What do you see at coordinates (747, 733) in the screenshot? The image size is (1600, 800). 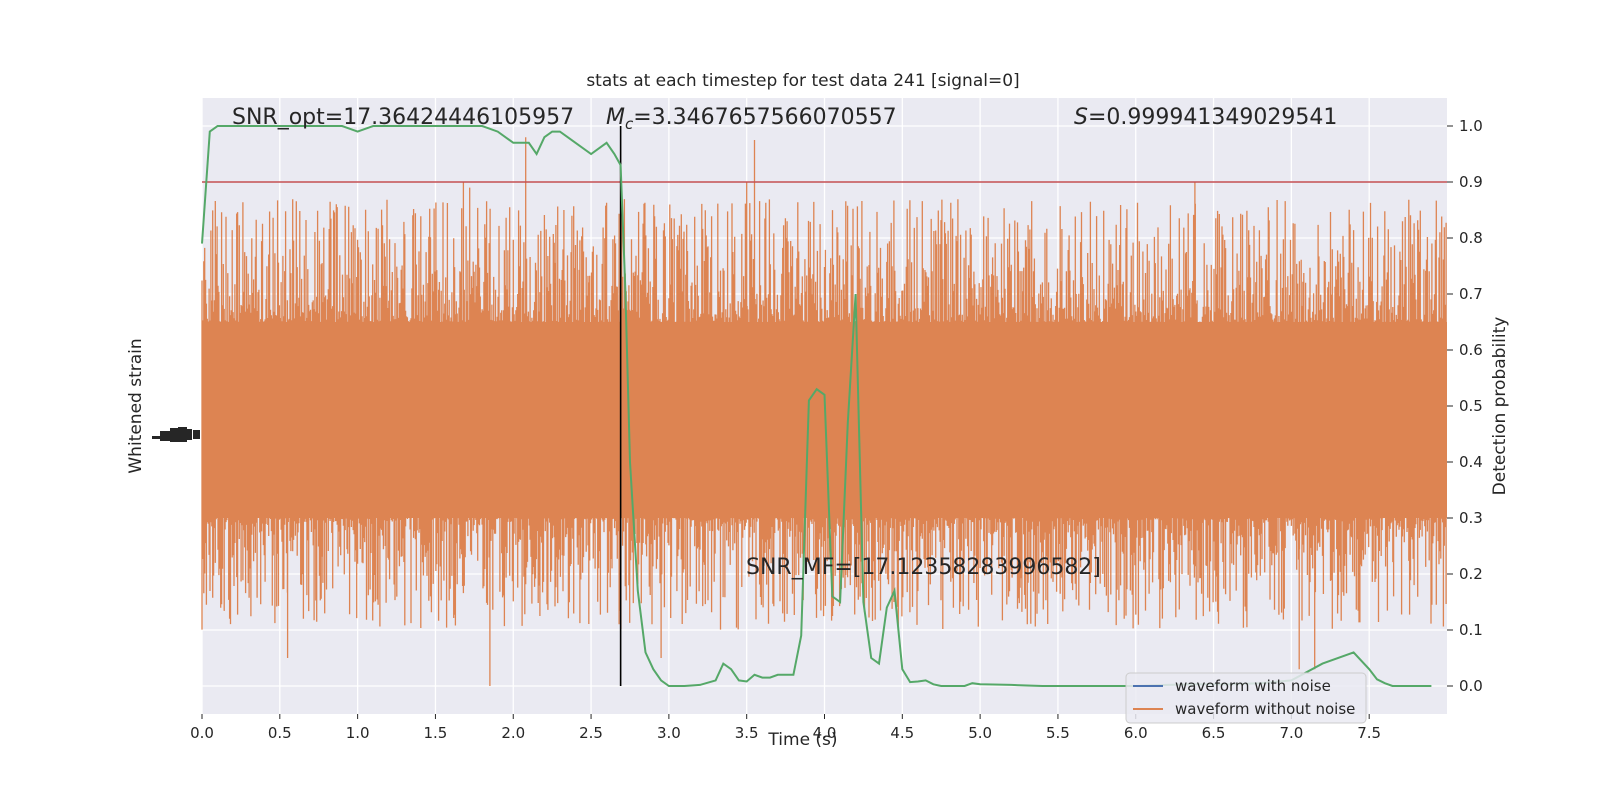 I see `x-tick-label: 3.5` at bounding box center [747, 733].